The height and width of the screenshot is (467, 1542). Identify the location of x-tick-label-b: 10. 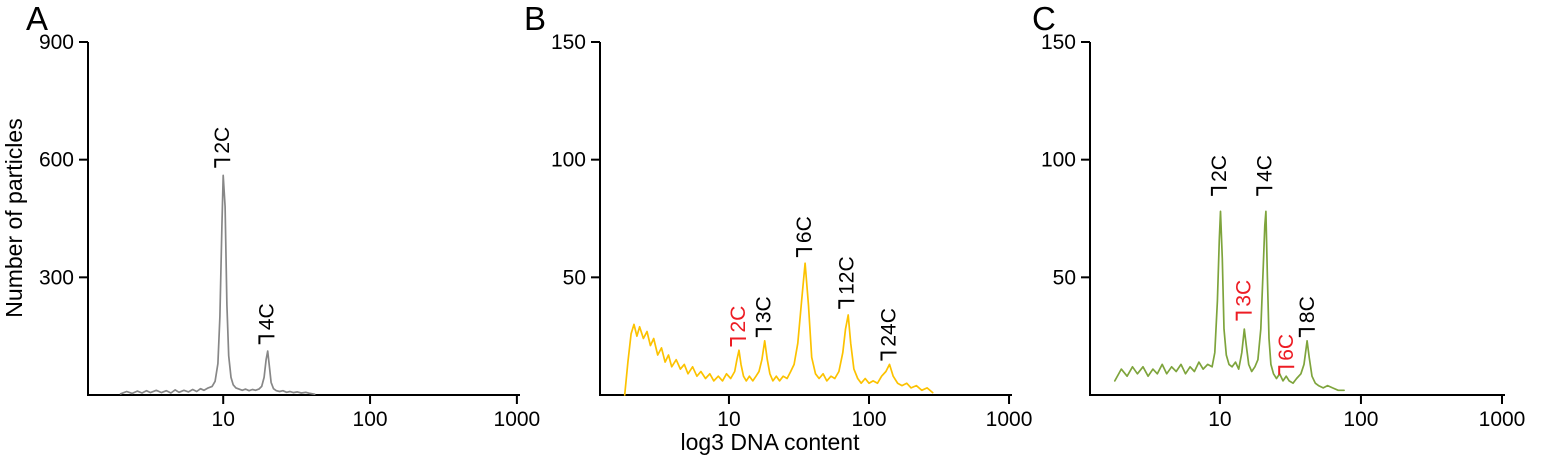
(728, 419).